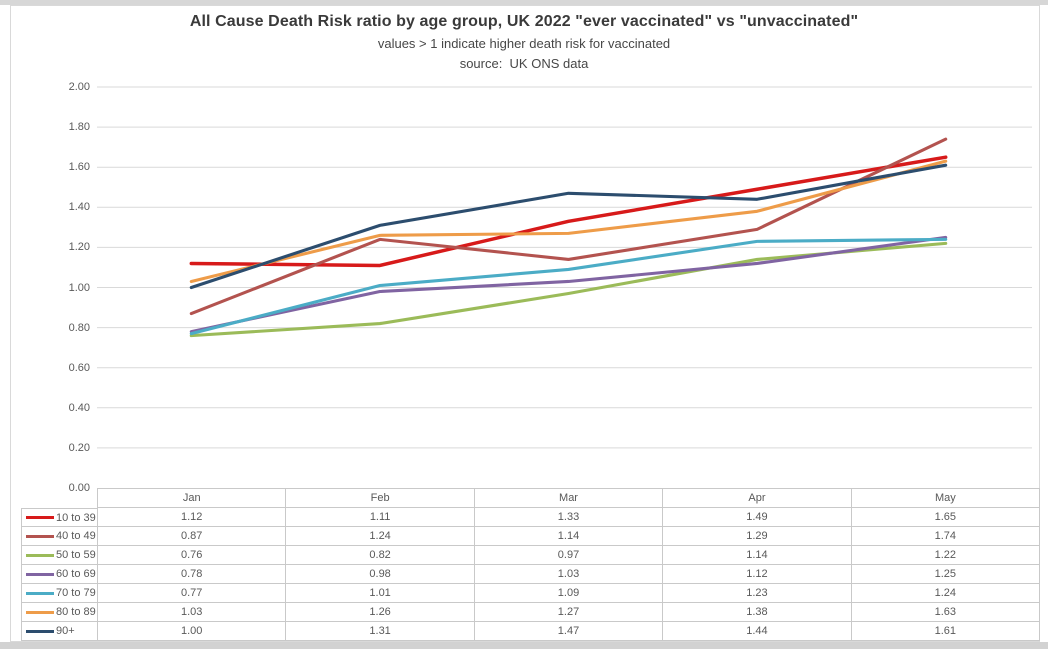 This screenshot has width=1048, height=649. What do you see at coordinates (524, 63) in the screenshot?
I see `chart-source-note: source: UK ONS data` at bounding box center [524, 63].